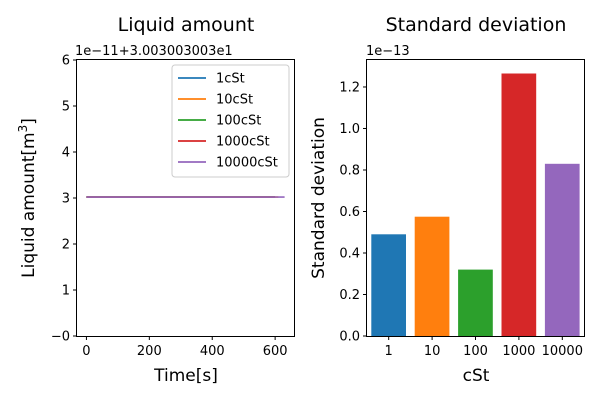 This screenshot has height=400, width=600. What do you see at coordinates (349, 87) in the screenshot?
I see `chart2-y-tick-label: 1.2` at bounding box center [349, 87].